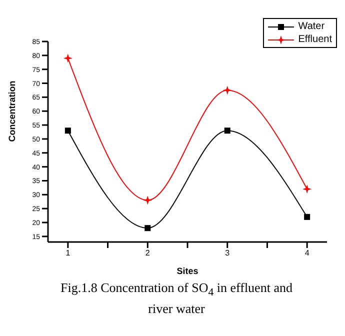 The image size is (345, 336). I want to click on caption: Fig.1.8 Concentration of SO$_{4}$ in effluent and river water, so click(177, 298).